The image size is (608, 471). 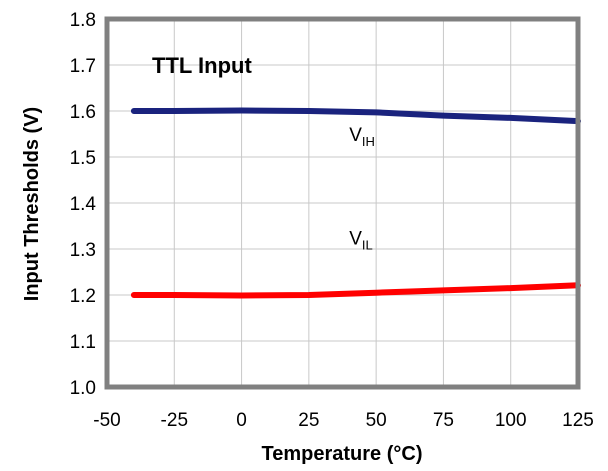 What do you see at coordinates (83, 20) in the screenshot?
I see `y-tick-label: 1.8` at bounding box center [83, 20].